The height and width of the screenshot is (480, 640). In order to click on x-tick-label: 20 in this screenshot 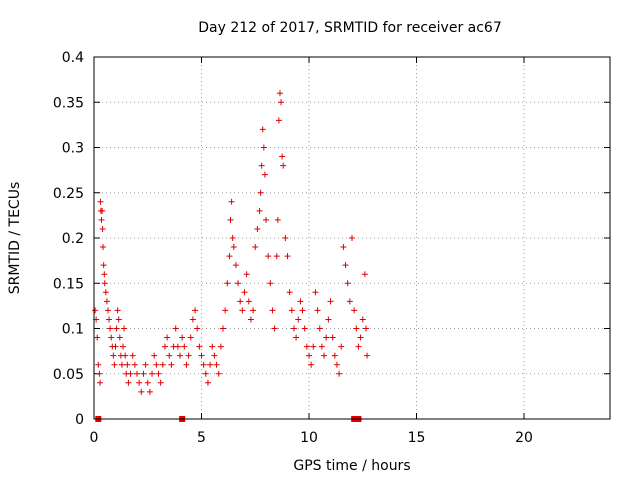, I will do `click(524, 438)`.